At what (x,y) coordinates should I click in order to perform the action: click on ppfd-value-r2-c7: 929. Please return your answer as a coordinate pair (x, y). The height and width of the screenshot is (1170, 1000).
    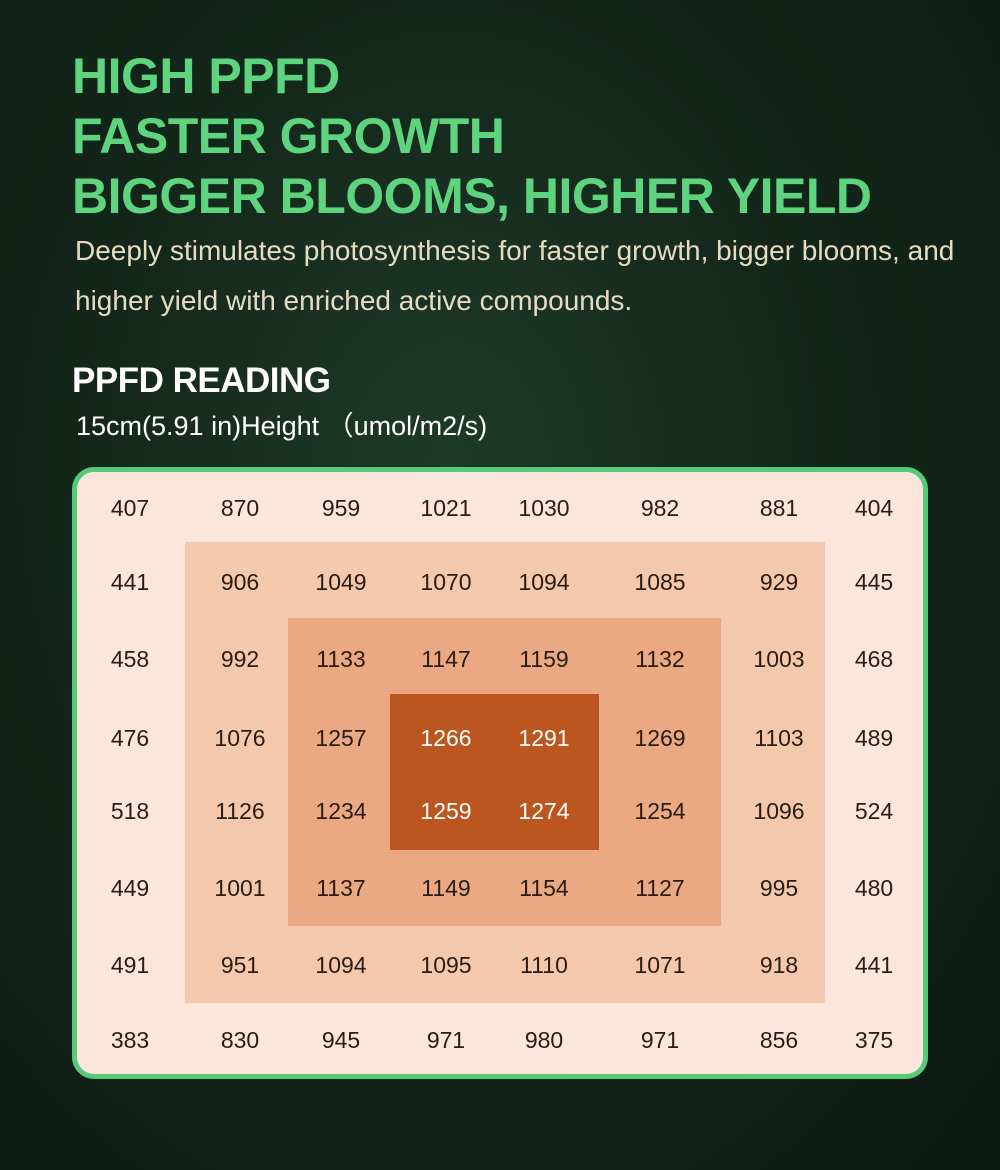
    Looking at the image, I should click on (779, 582).